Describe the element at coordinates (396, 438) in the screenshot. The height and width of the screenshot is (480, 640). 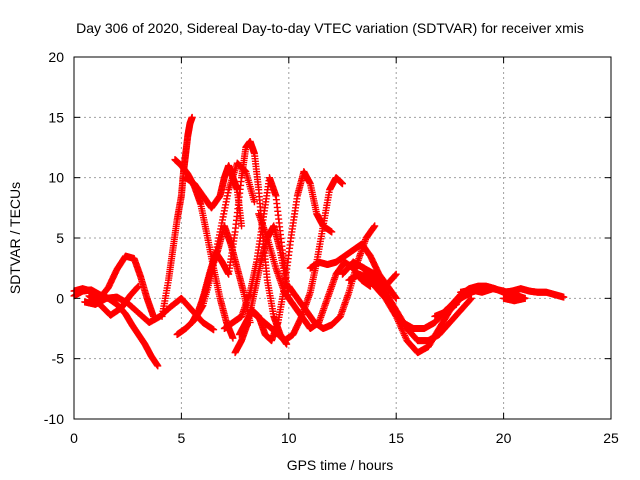
I see `x-tick-label: 15` at that location.